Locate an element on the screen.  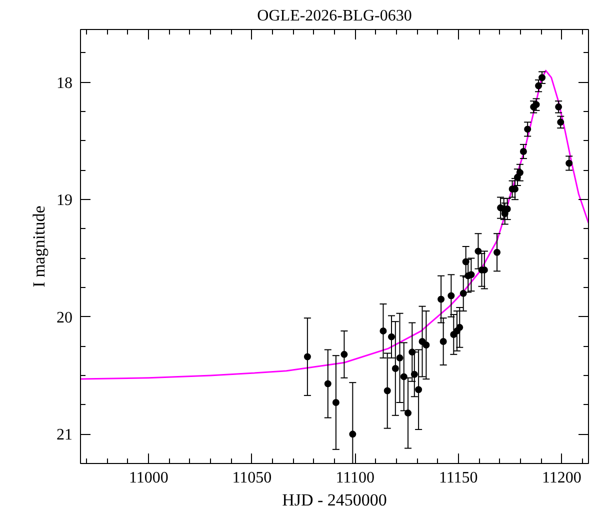
y-tick-label: 21 is located at coordinates (64, 435).